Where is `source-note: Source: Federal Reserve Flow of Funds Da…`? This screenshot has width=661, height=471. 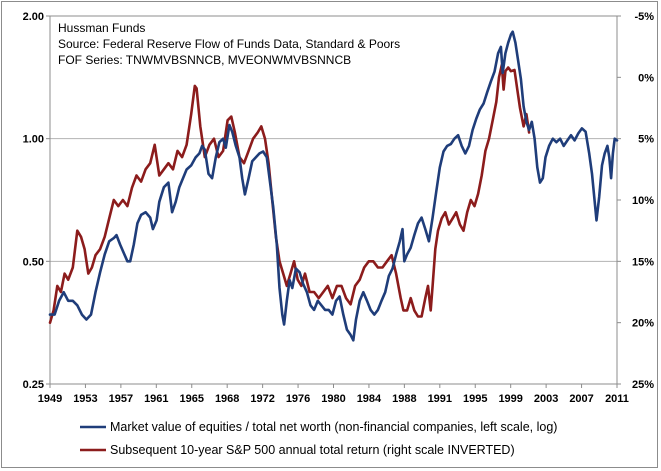 source-note: Source: Federal Reserve Flow of Funds Da… is located at coordinates (229, 44).